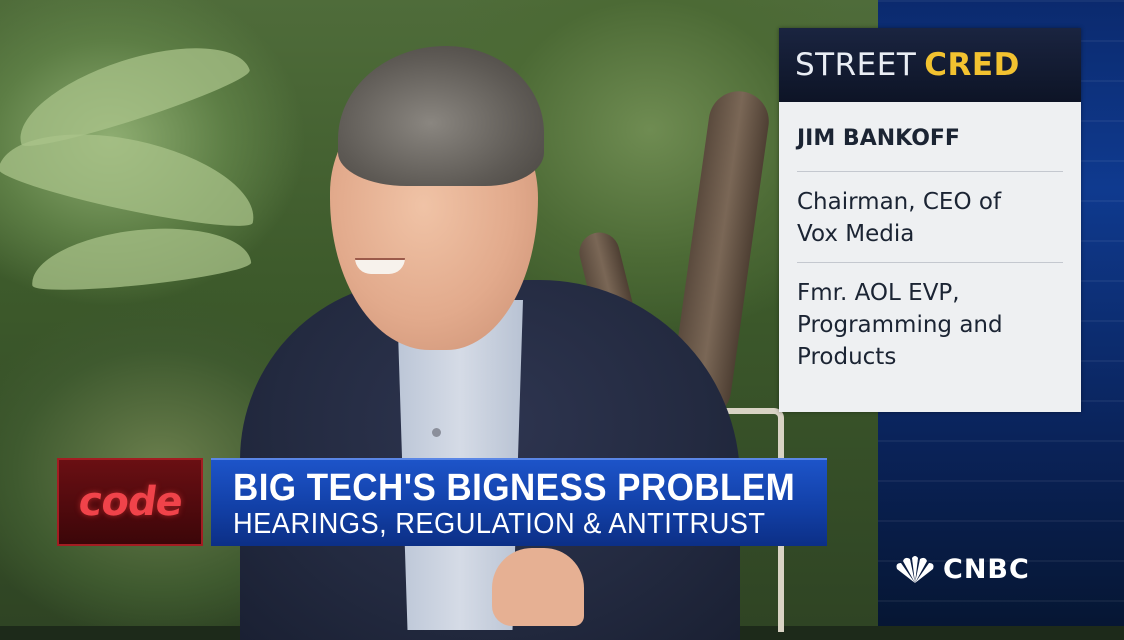 Image resolution: width=1124 pixels, height=640 pixels. I want to click on subheadline: HEARINGS, REGULATION & ANTITRUST, so click(499, 524).